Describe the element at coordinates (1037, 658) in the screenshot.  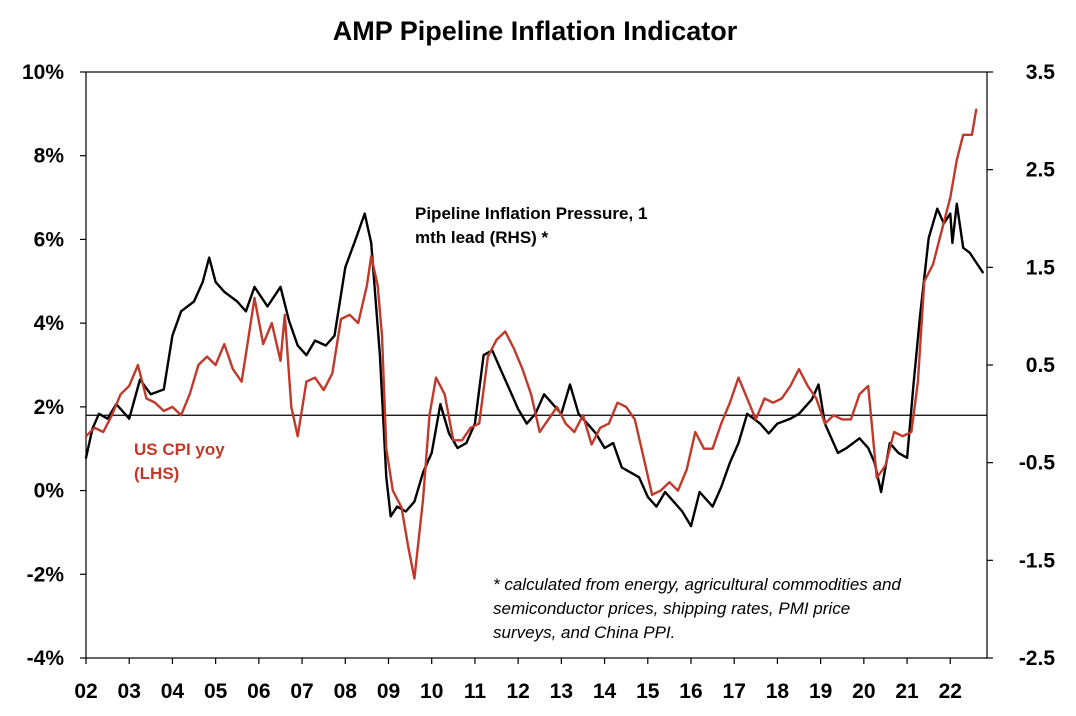
I see `right-tick-label: -2.5` at that location.